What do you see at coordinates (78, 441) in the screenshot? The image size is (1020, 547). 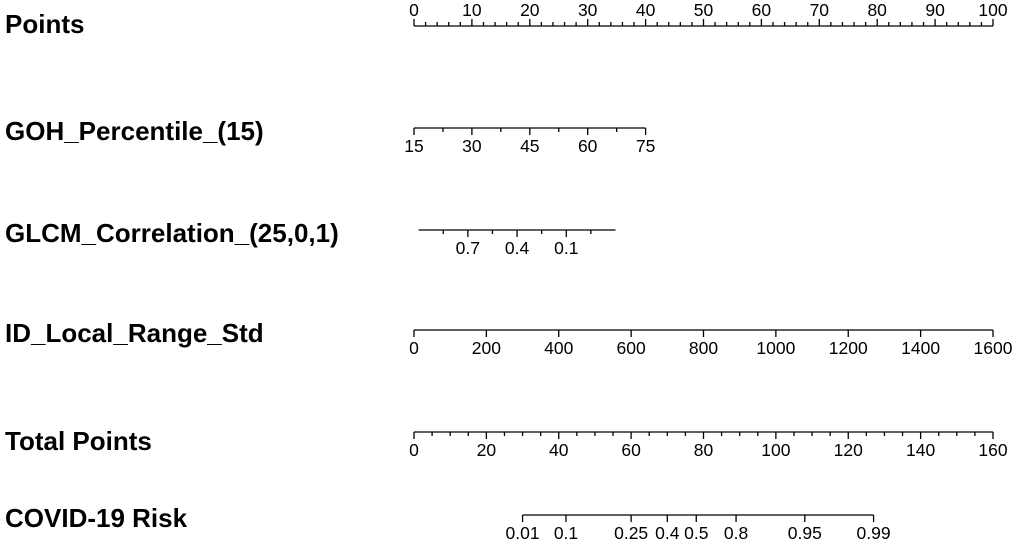 I see `row-label-total-points: Total Points` at bounding box center [78, 441].